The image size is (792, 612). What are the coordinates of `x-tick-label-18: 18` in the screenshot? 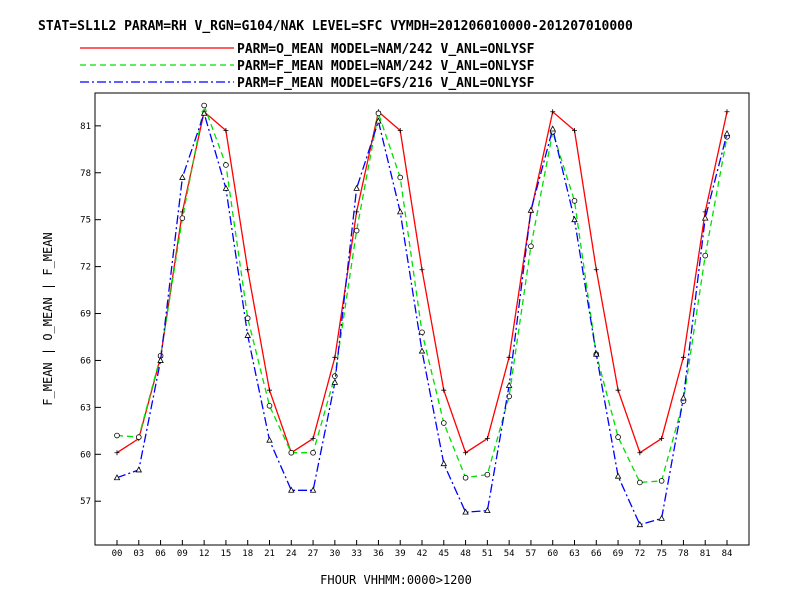 It's located at (247, 554).